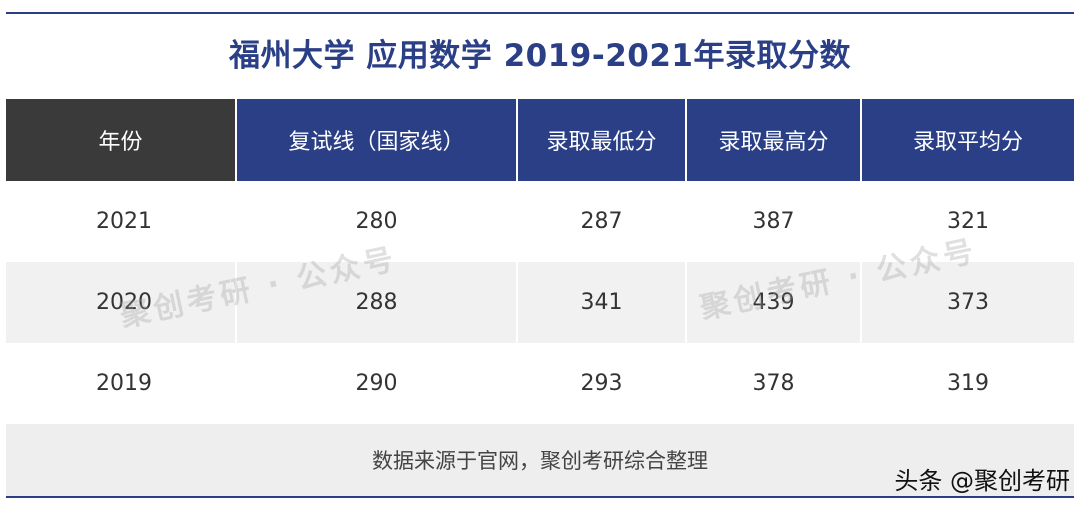 The height and width of the screenshot is (507, 1080). Describe the element at coordinates (601, 221) in the screenshot. I see `cell-min-score: 287` at that location.